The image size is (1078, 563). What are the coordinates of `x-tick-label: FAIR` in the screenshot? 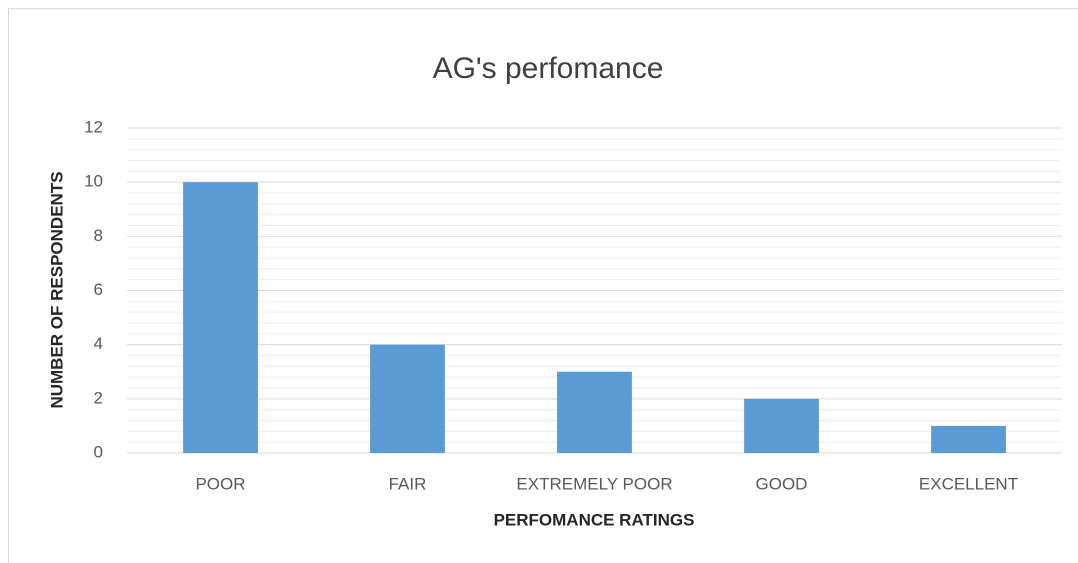 It's located at (408, 483).